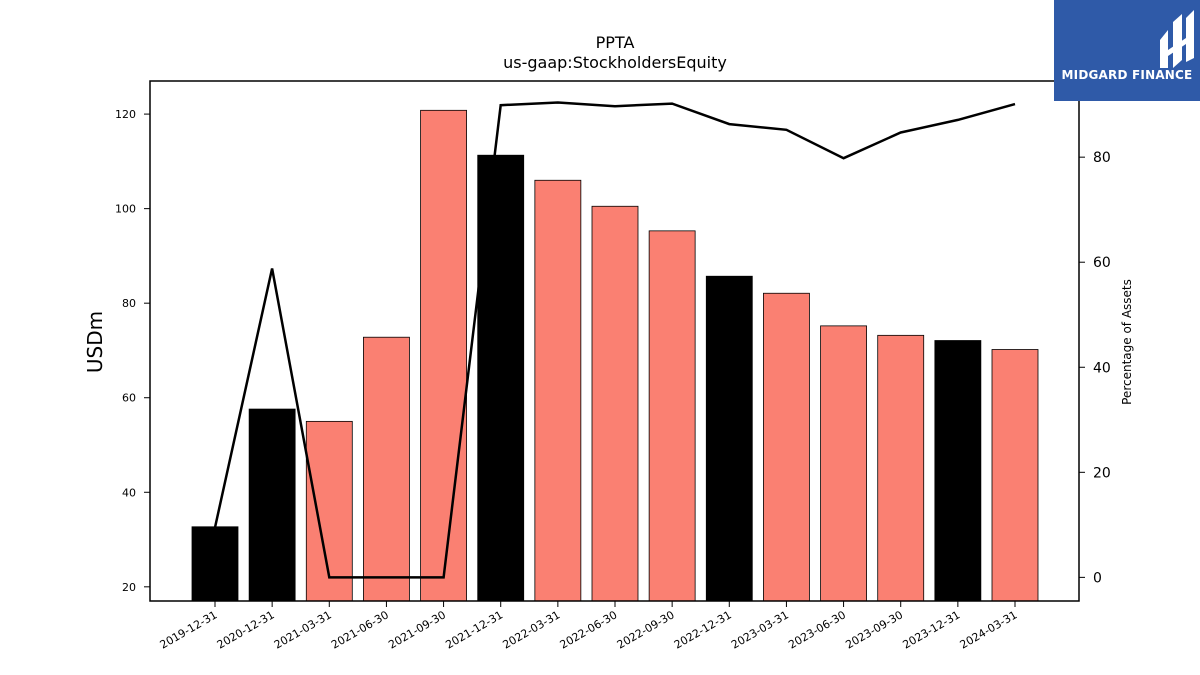 The width and height of the screenshot is (1200, 675). Describe the element at coordinates (931, 629) in the screenshot. I see `x-tick-label: 2023-12-31` at that location.